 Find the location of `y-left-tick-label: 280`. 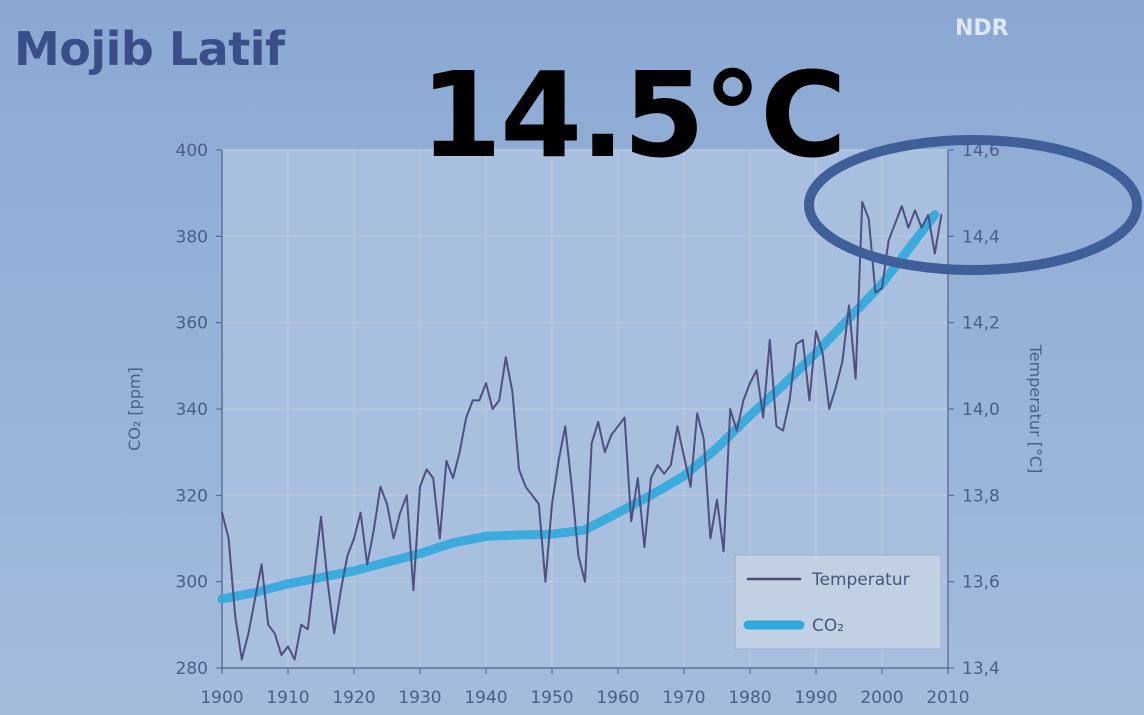

y-left-tick-label: 280 is located at coordinates (192, 669).